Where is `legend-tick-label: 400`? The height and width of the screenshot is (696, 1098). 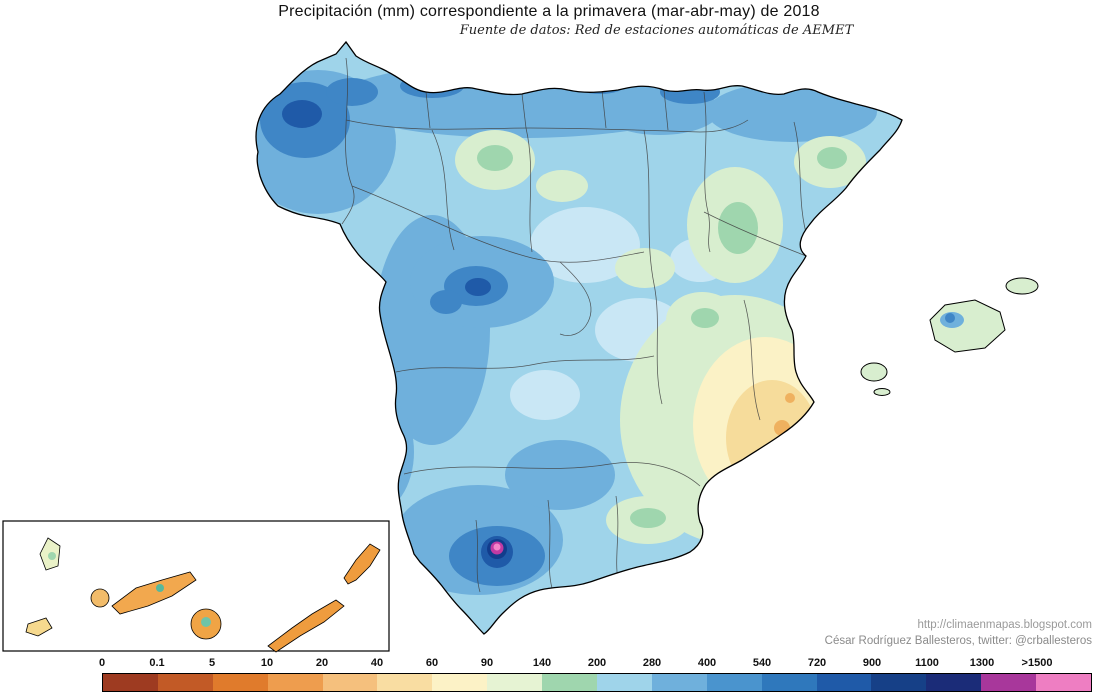 legend-tick-label: 400 is located at coordinates (707, 663).